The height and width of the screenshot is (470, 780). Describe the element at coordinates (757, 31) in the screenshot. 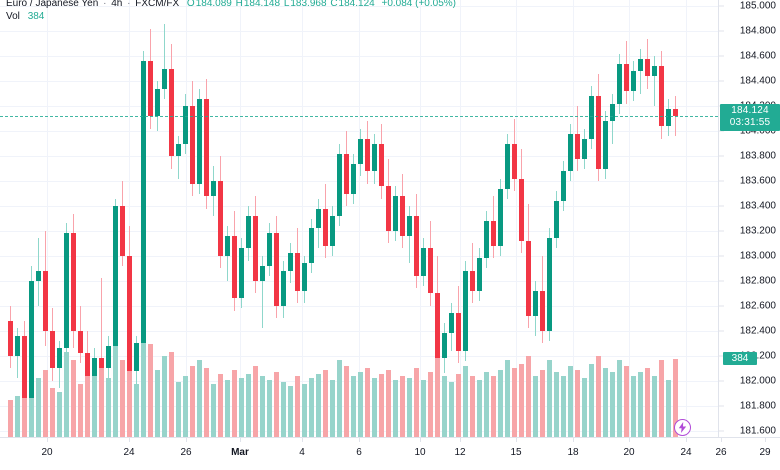

I see `price-axis-tick-label: 184.800` at that location.